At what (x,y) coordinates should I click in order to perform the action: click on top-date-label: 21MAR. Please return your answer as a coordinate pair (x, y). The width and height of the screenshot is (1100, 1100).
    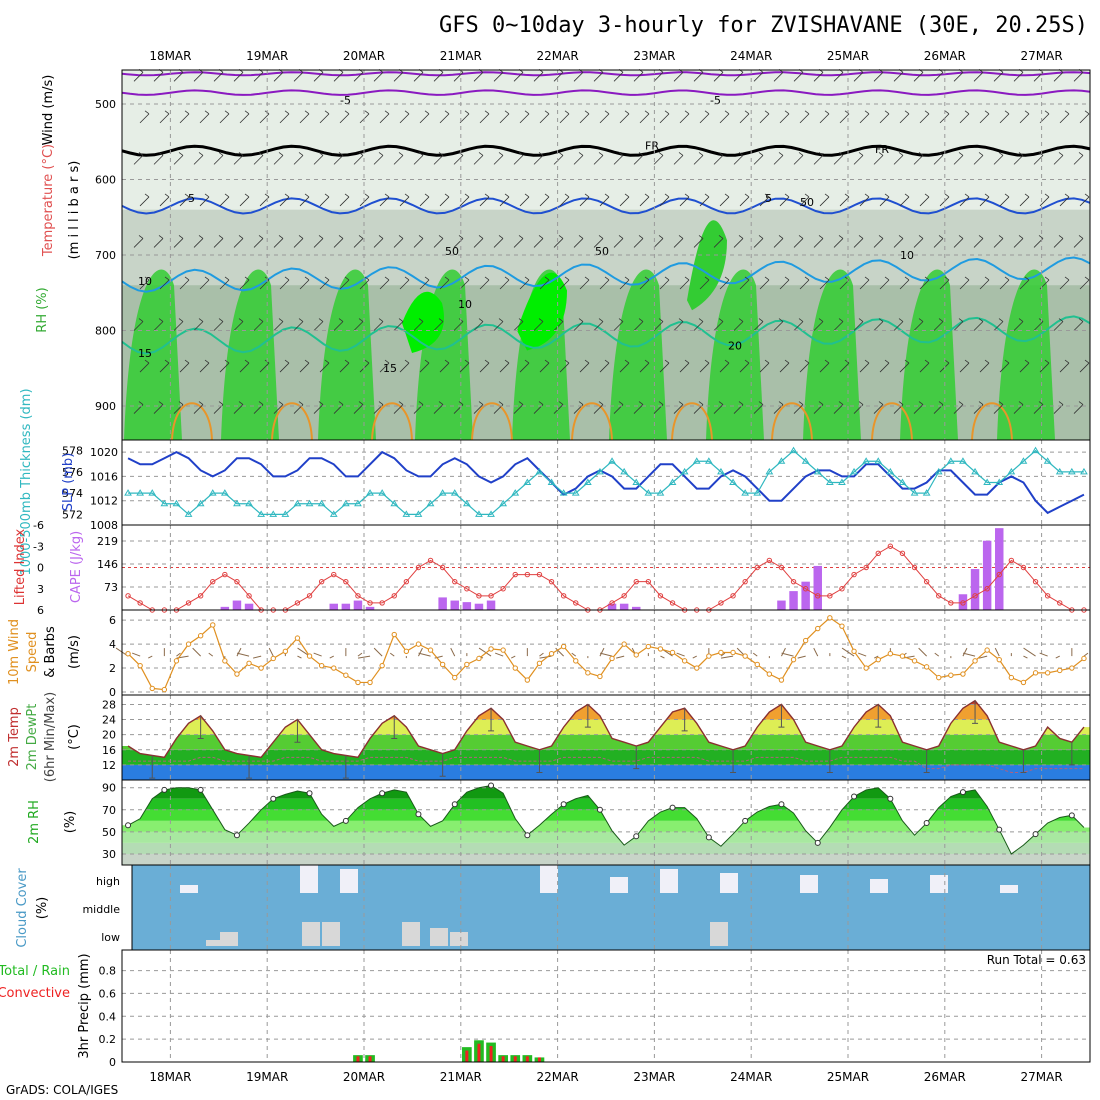
    Looking at the image, I should click on (461, 56).